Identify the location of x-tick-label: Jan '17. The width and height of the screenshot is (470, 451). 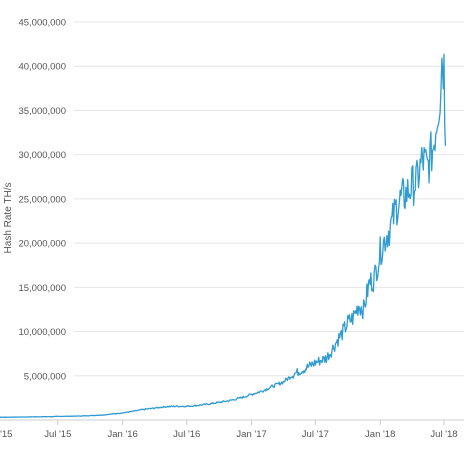
(251, 434).